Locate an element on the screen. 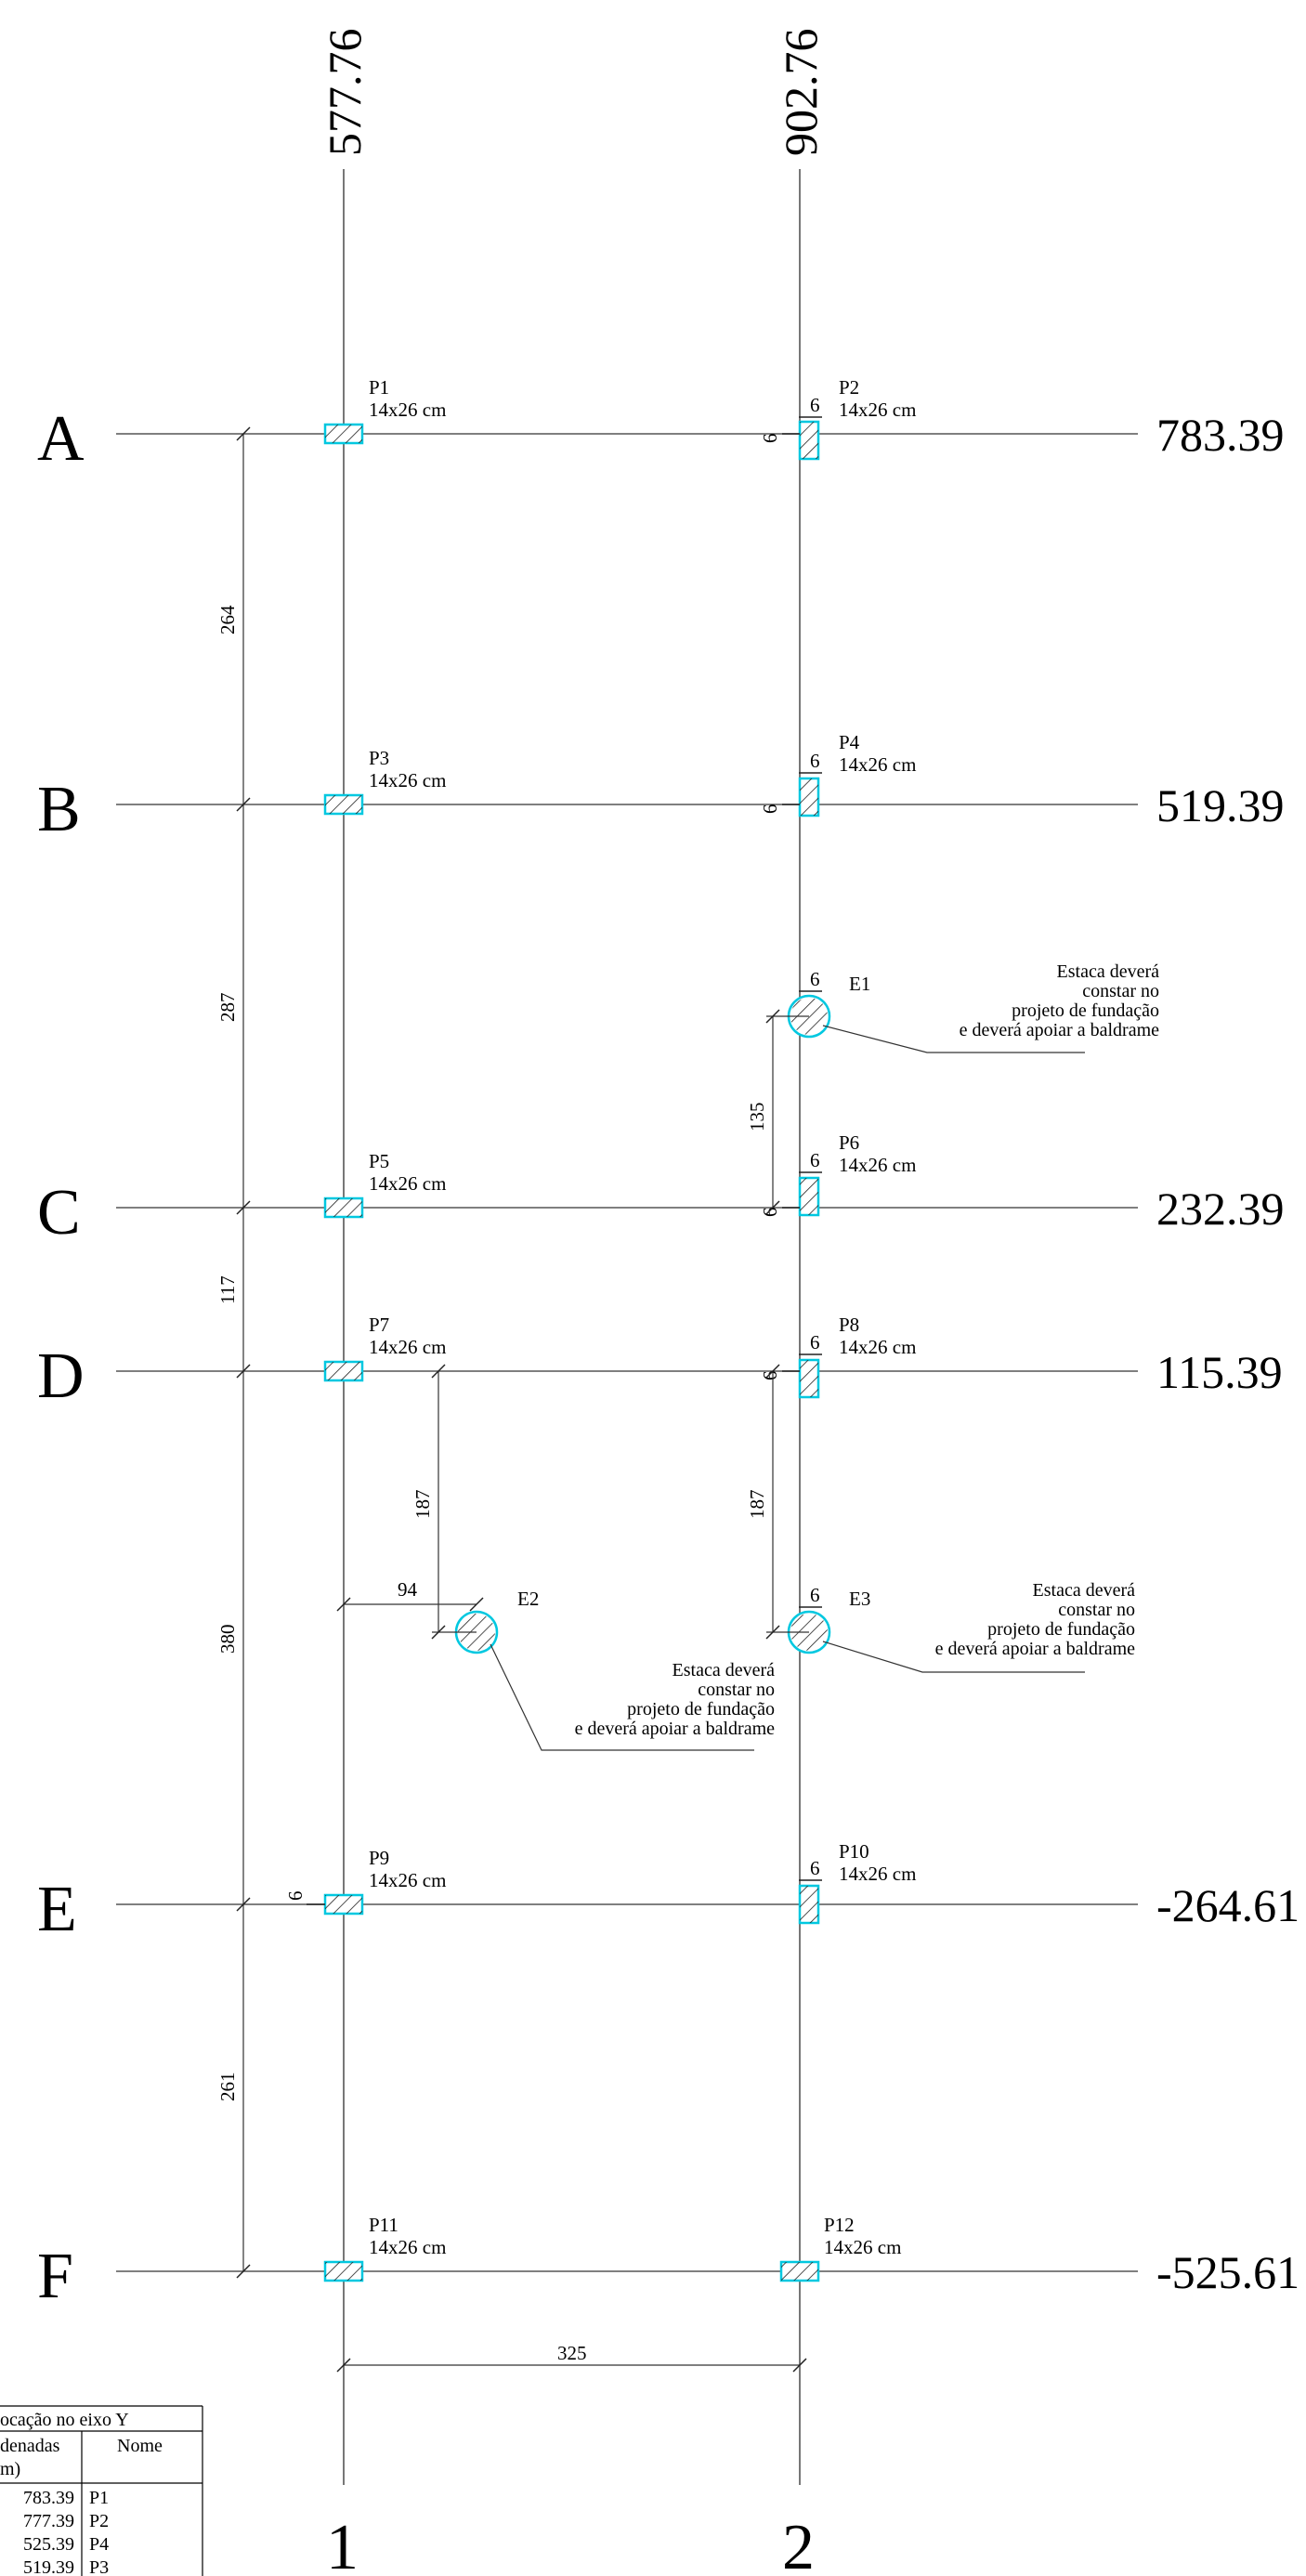  axis-label-d: D is located at coordinates (61, 1376).